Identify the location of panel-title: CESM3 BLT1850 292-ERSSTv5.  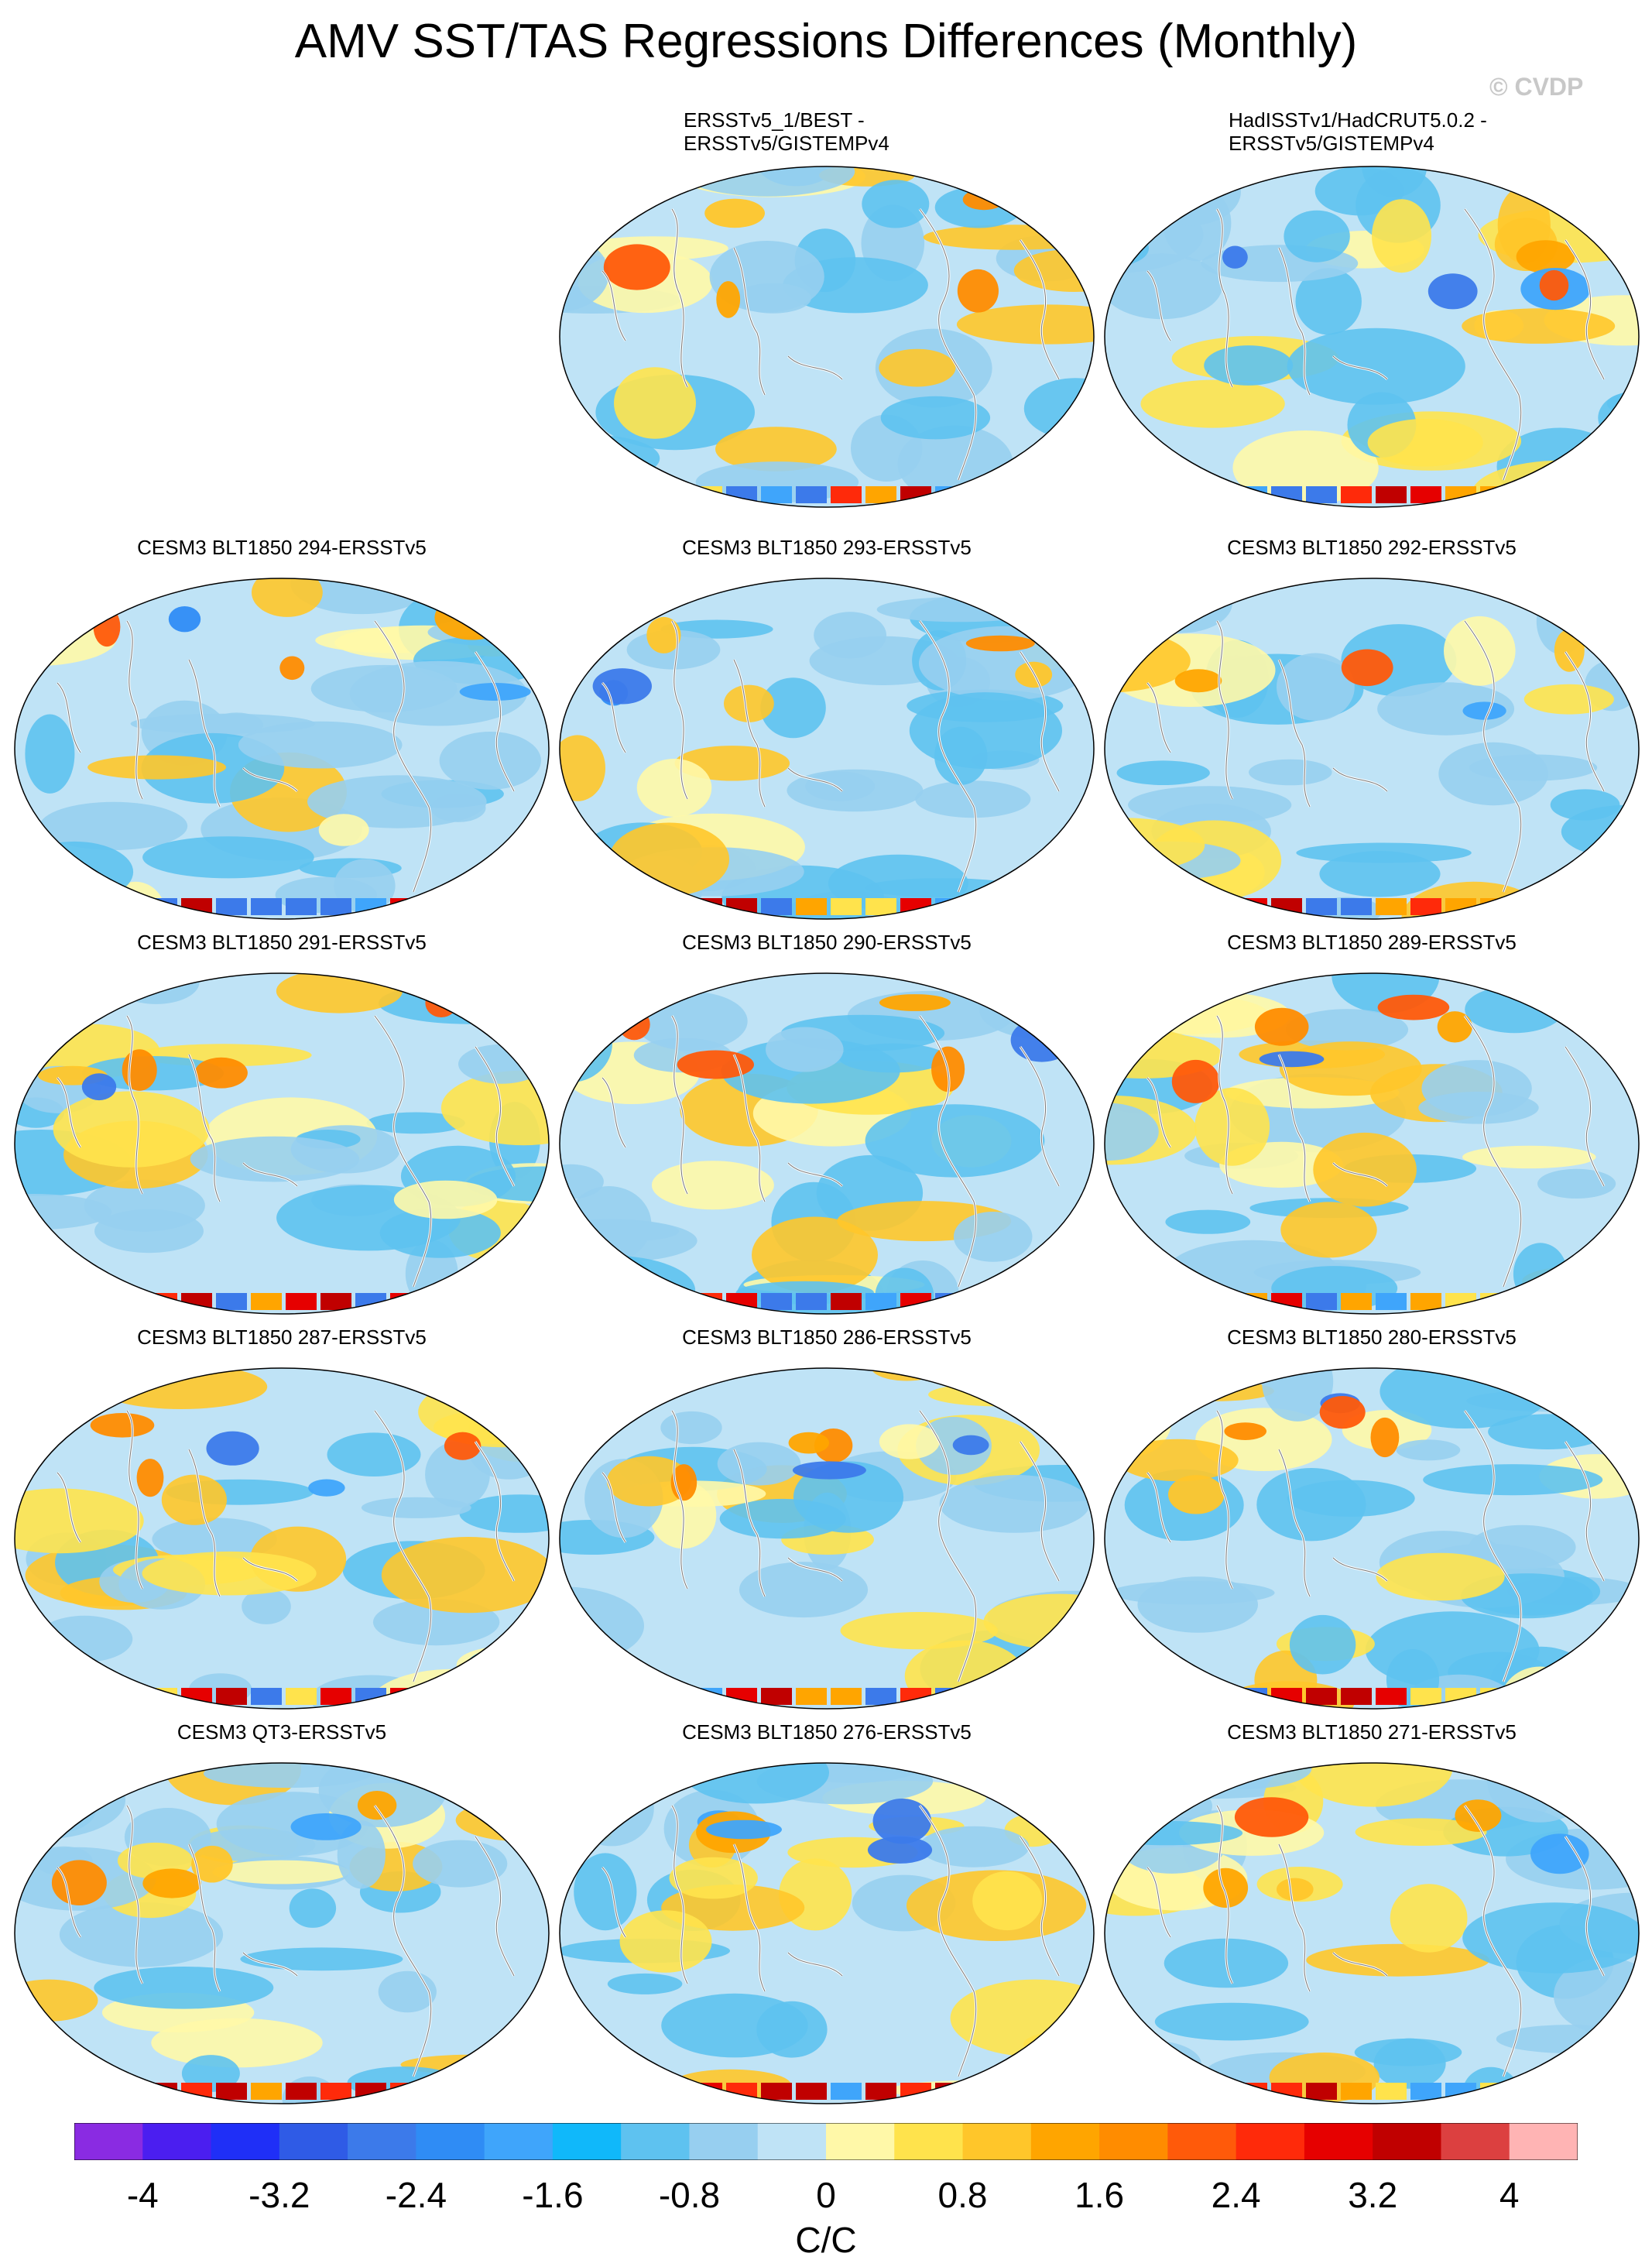
(1372, 547).